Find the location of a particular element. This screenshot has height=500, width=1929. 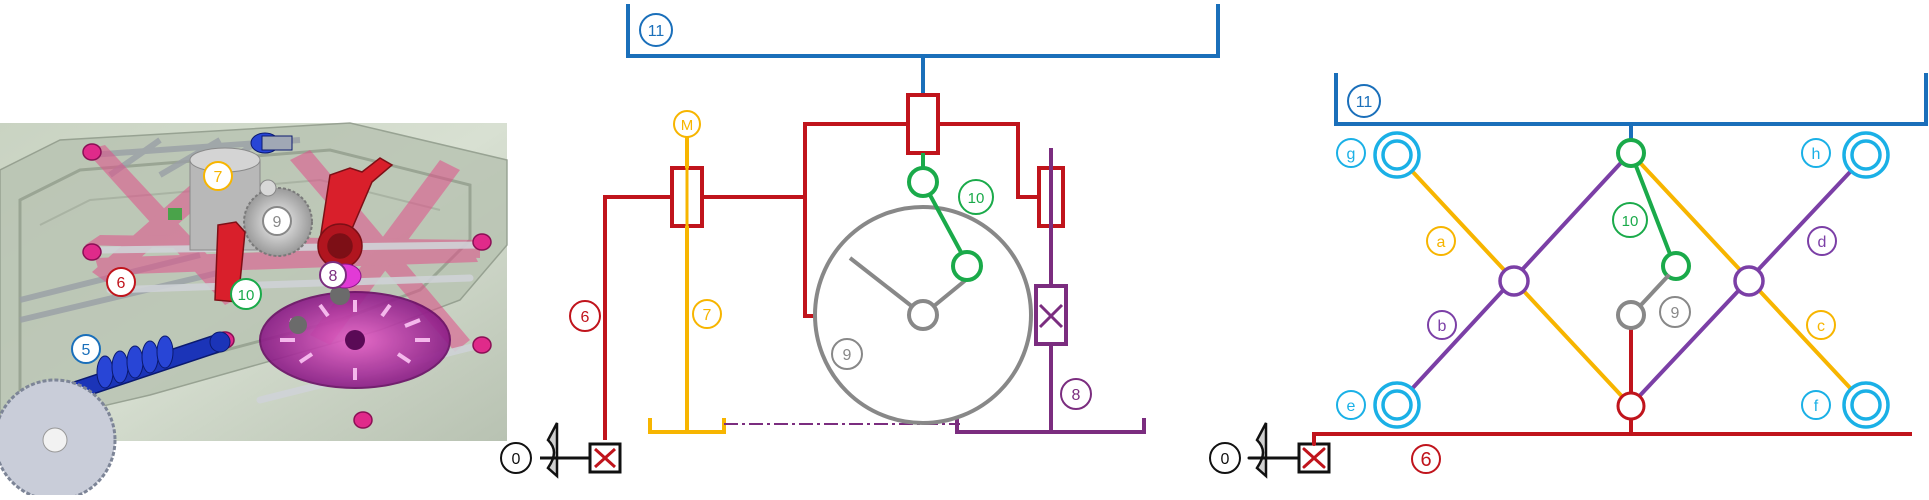

svg-text: b is located at coordinates (1442, 326).